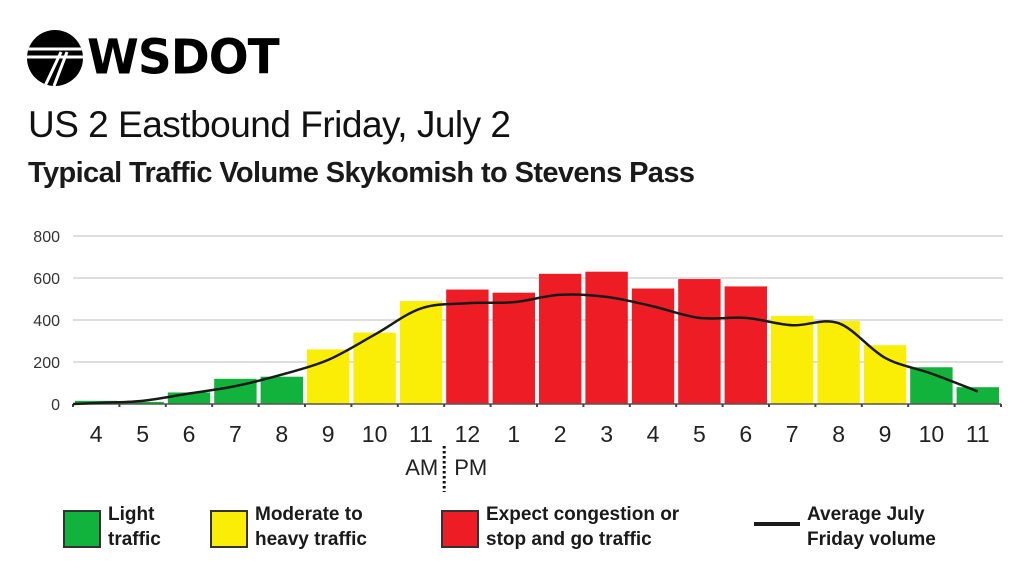  Describe the element at coordinates (470, 467) in the screenshot. I see `pm-label: PM` at that location.